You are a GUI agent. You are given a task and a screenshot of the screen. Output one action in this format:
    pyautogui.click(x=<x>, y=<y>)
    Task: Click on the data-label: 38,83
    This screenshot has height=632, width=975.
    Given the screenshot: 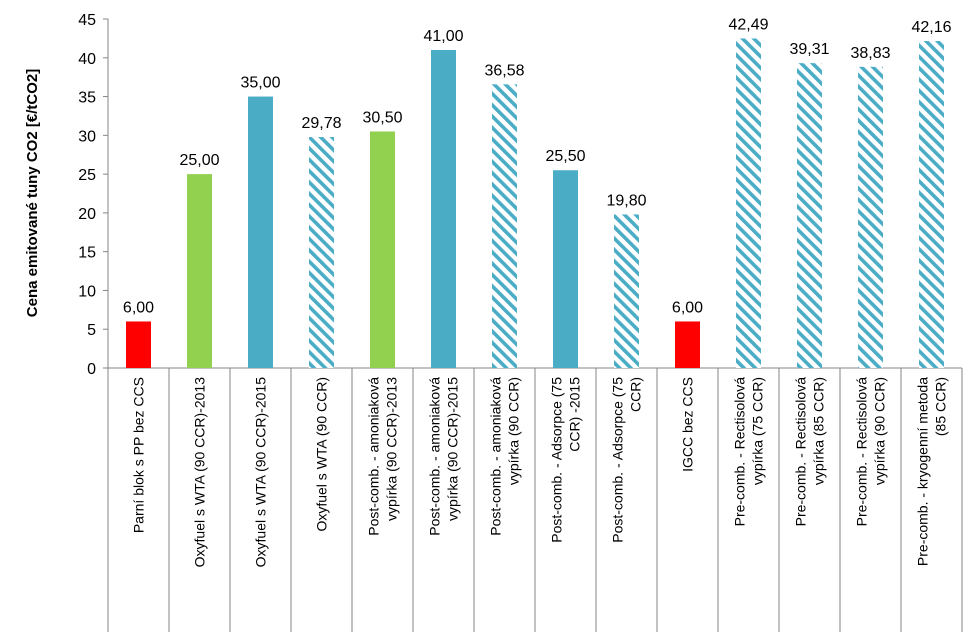 What is the action you would take?
    pyautogui.click(x=870, y=53)
    